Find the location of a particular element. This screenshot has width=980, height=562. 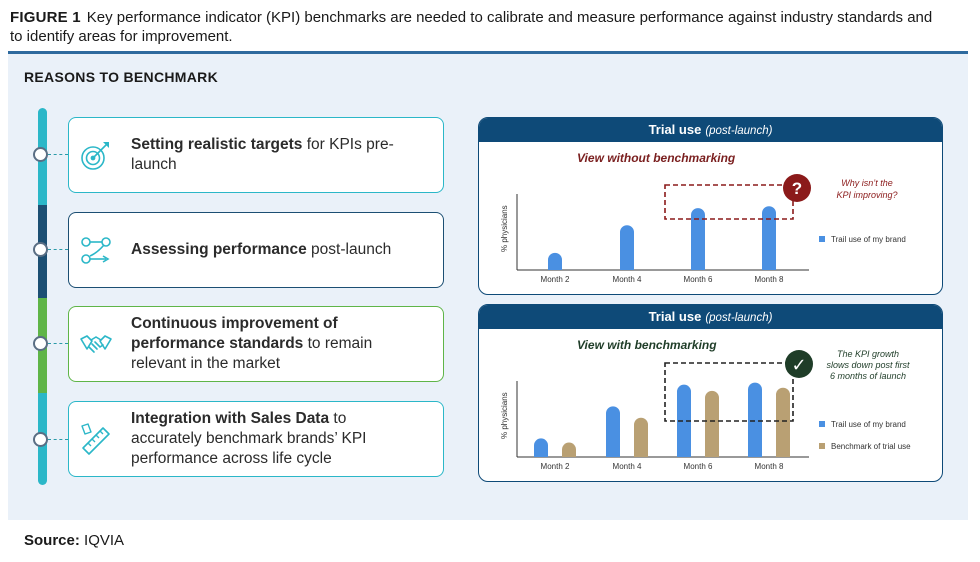

reason-card-2: Assessing performance post-launch is located at coordinates (256, 250).